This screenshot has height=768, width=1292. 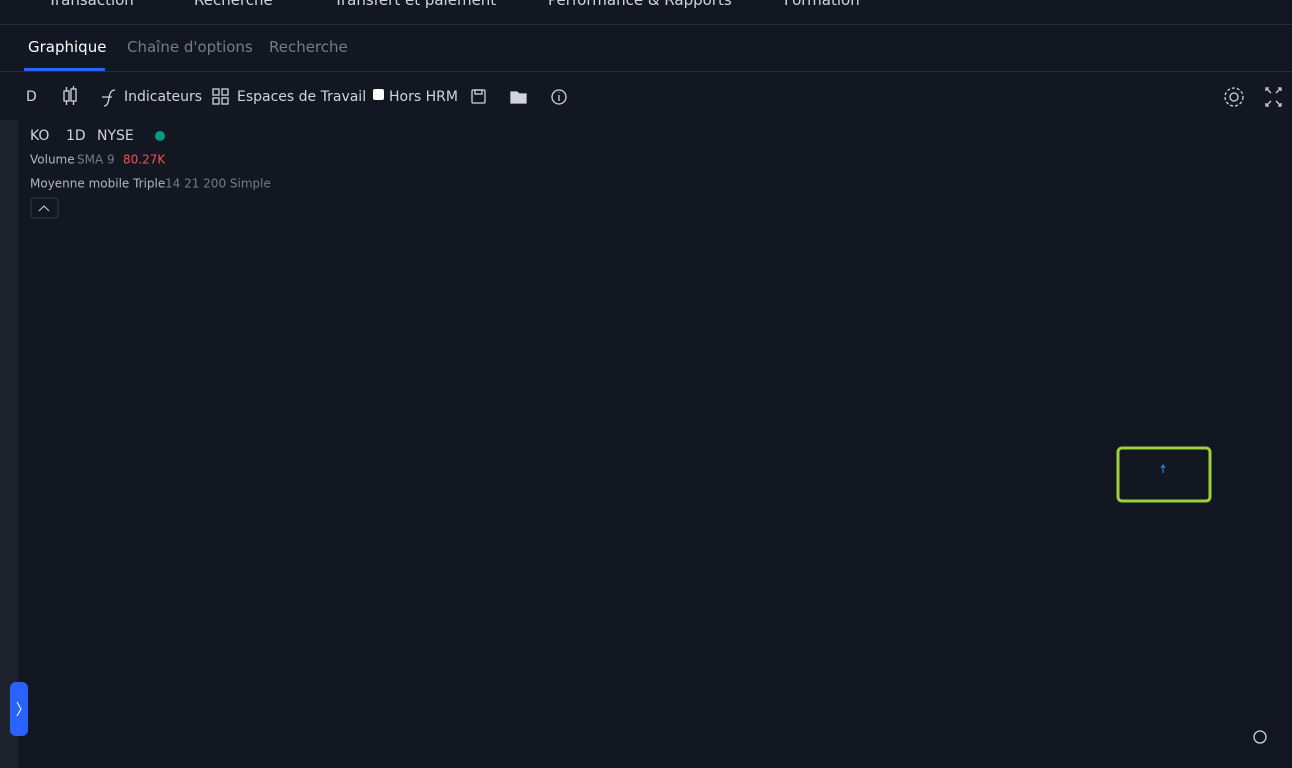 What do you see at coordinates (64, 69) in the screenshot?
I see `tab-underline` at bounding box center [64, 69].